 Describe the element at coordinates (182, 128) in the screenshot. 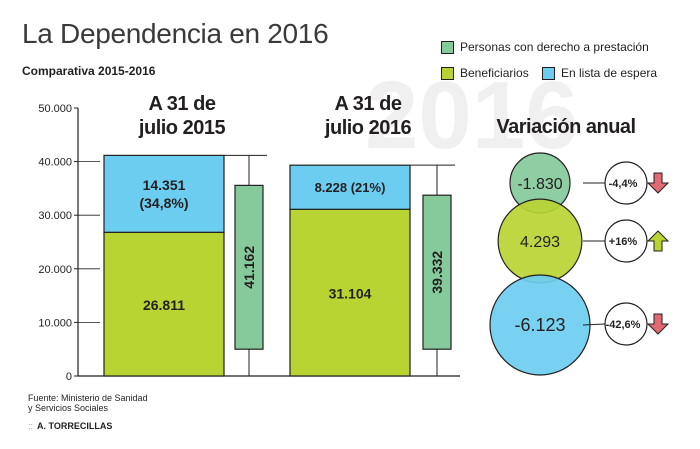

I see `category-label: julio 2015` at that location.